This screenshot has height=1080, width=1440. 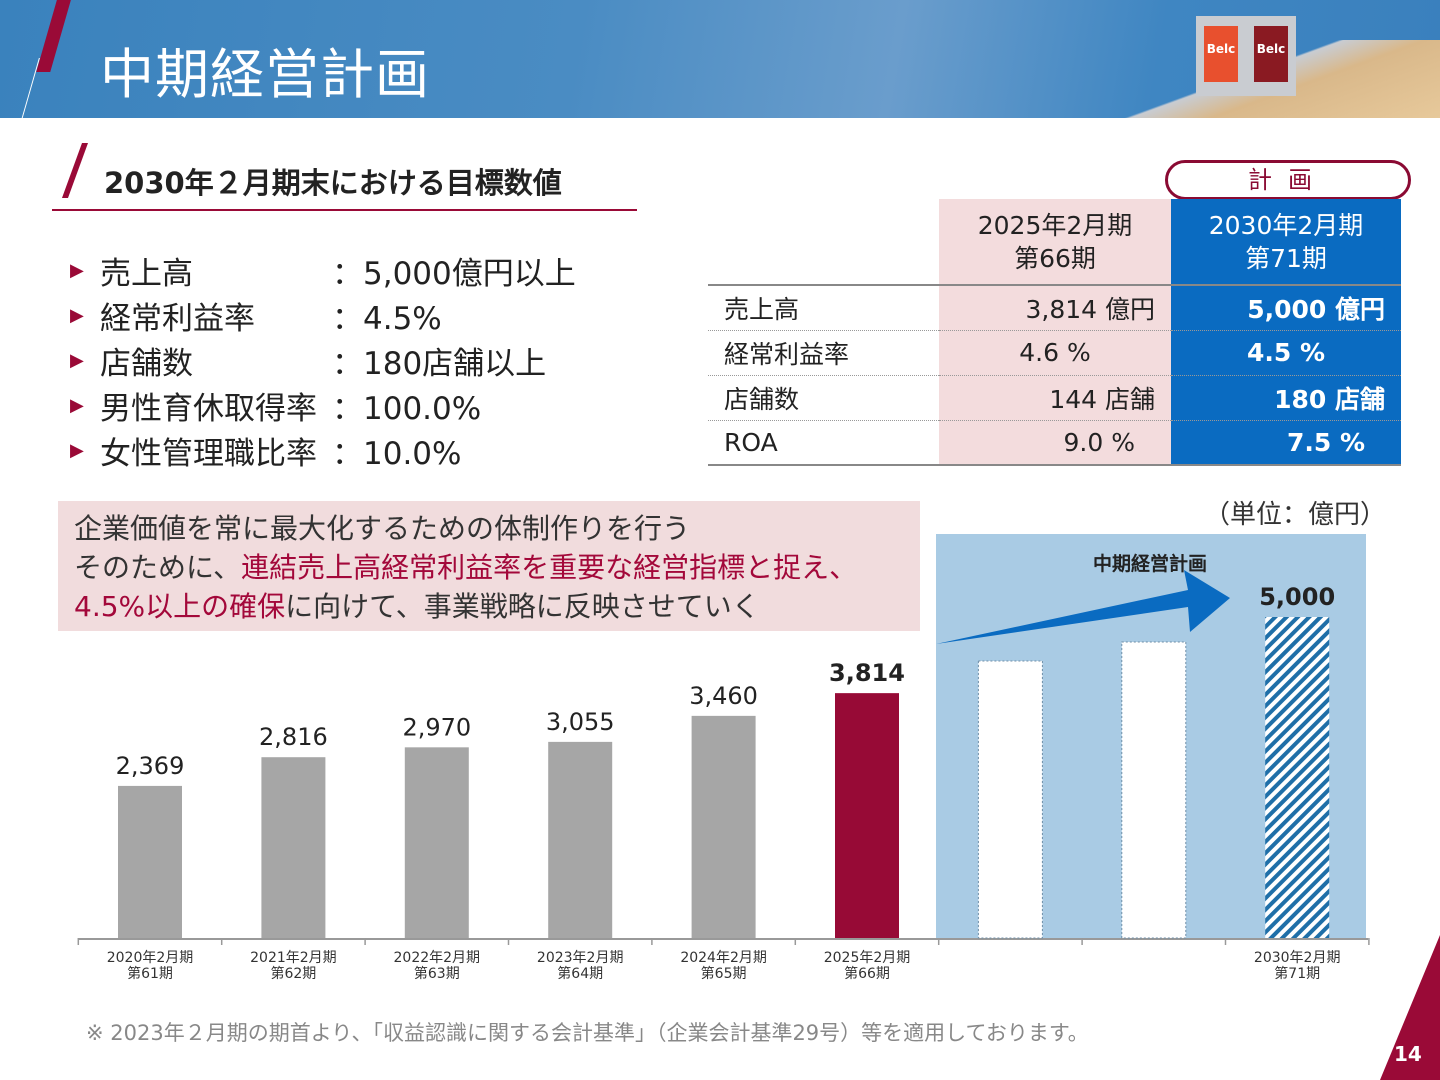 What do you see at coordinates (1297, 958) in the screenshot?
I see `x-tick-label: 2030年2月期` at bounding box center [1297, 958].